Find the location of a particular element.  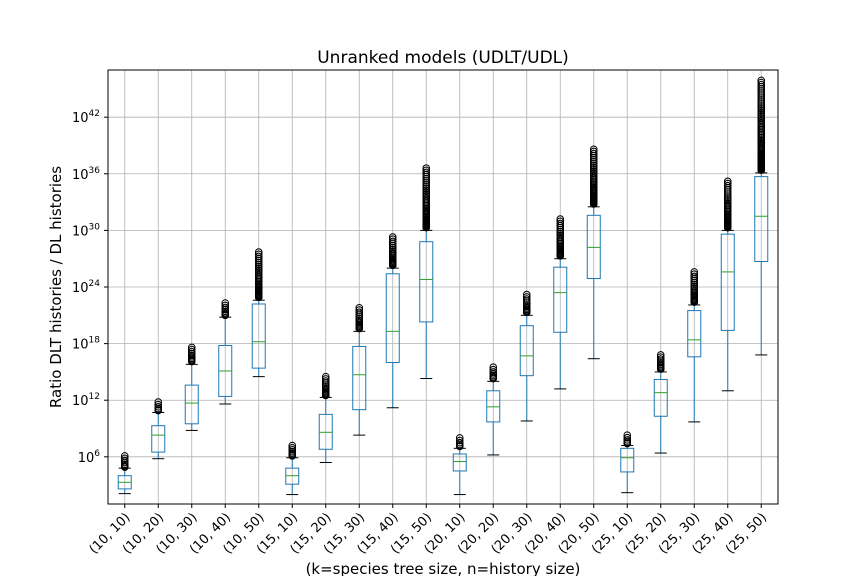

y-axis-ticks: 106 1012 1018 1024 1030 1036 1042 is located at coordinates (90, 287).